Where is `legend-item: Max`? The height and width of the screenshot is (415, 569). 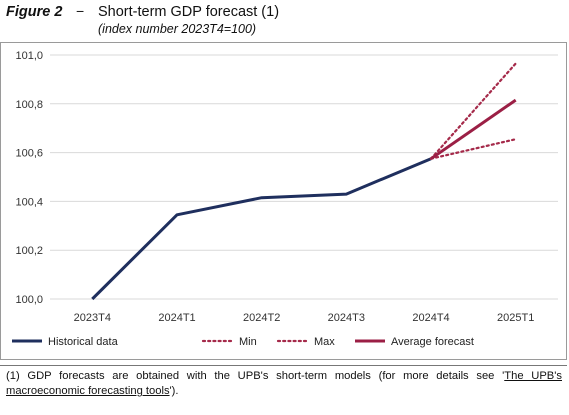
legend-item: Max is located at coordinates (305, 342).